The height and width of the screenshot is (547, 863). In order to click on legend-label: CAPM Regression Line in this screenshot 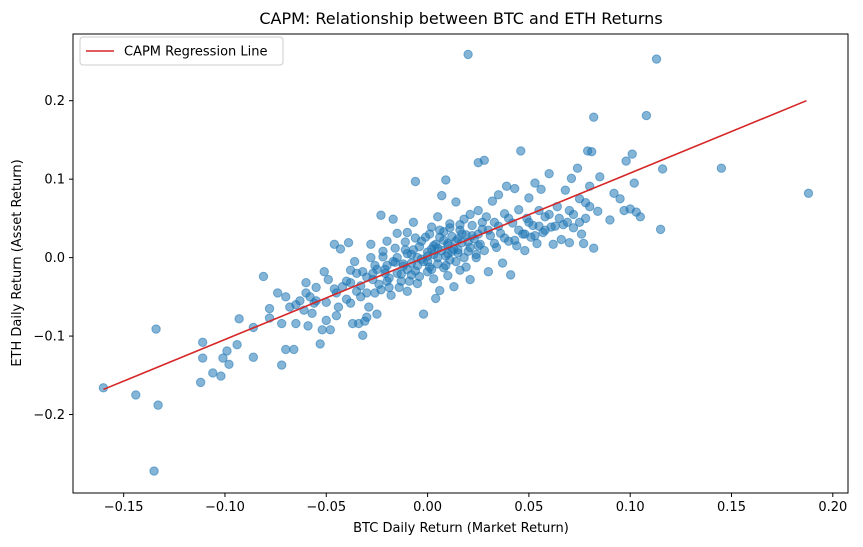, I will do `click(196, 52)`.